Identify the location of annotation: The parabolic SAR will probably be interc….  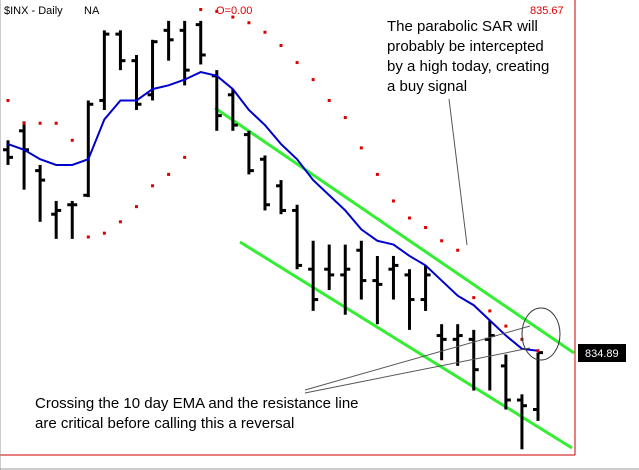
(468, 56).